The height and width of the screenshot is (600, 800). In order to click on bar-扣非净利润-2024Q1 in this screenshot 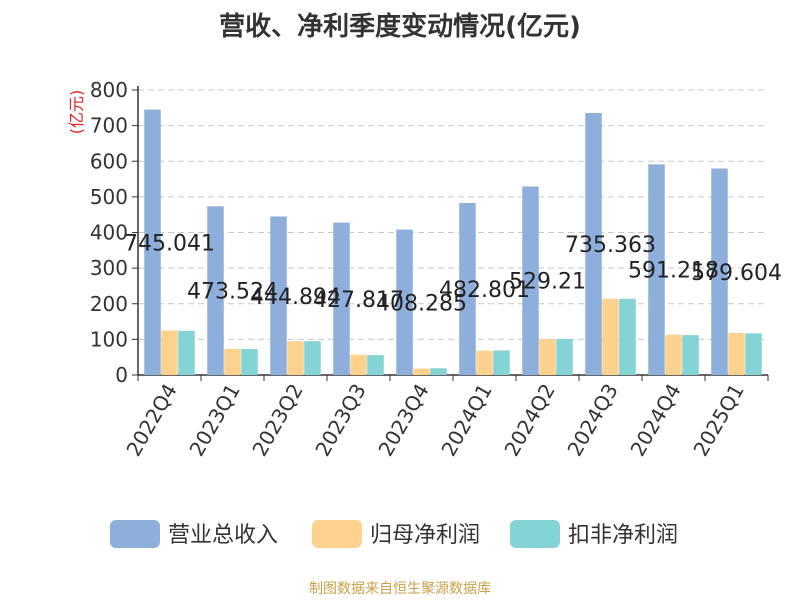, I will do `click(501, 362)`.